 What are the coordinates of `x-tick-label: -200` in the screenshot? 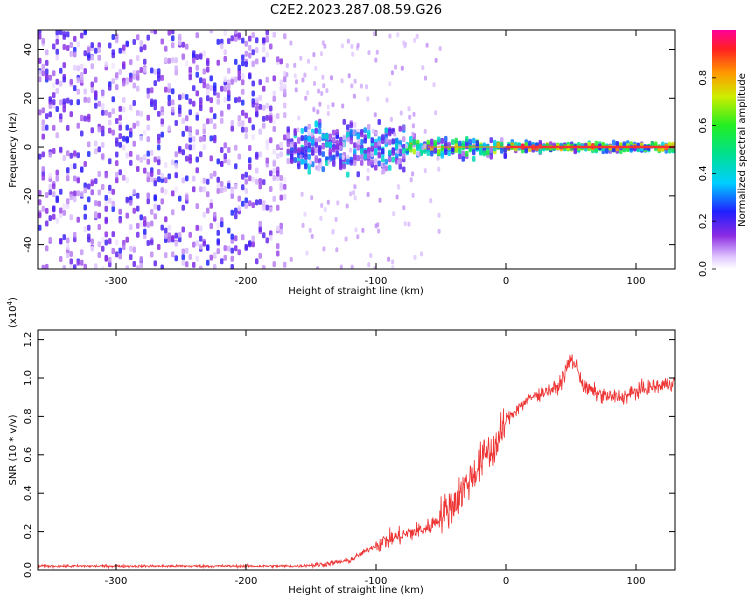 It's located at (246, 581).